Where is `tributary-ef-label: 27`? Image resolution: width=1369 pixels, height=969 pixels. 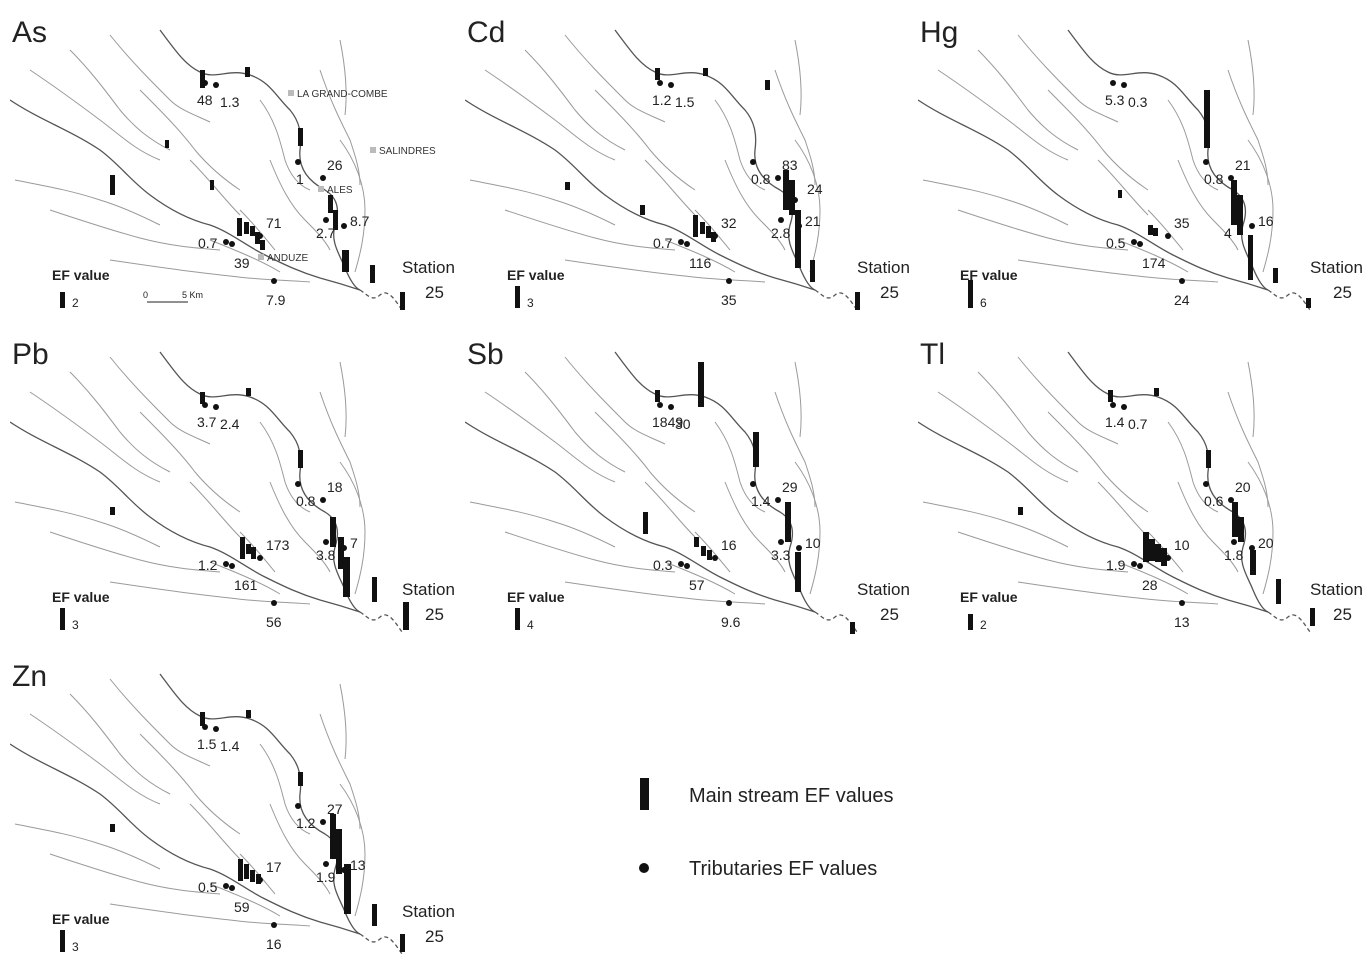
tributary-ef-label: 27 is located at coordinates (335, 809).